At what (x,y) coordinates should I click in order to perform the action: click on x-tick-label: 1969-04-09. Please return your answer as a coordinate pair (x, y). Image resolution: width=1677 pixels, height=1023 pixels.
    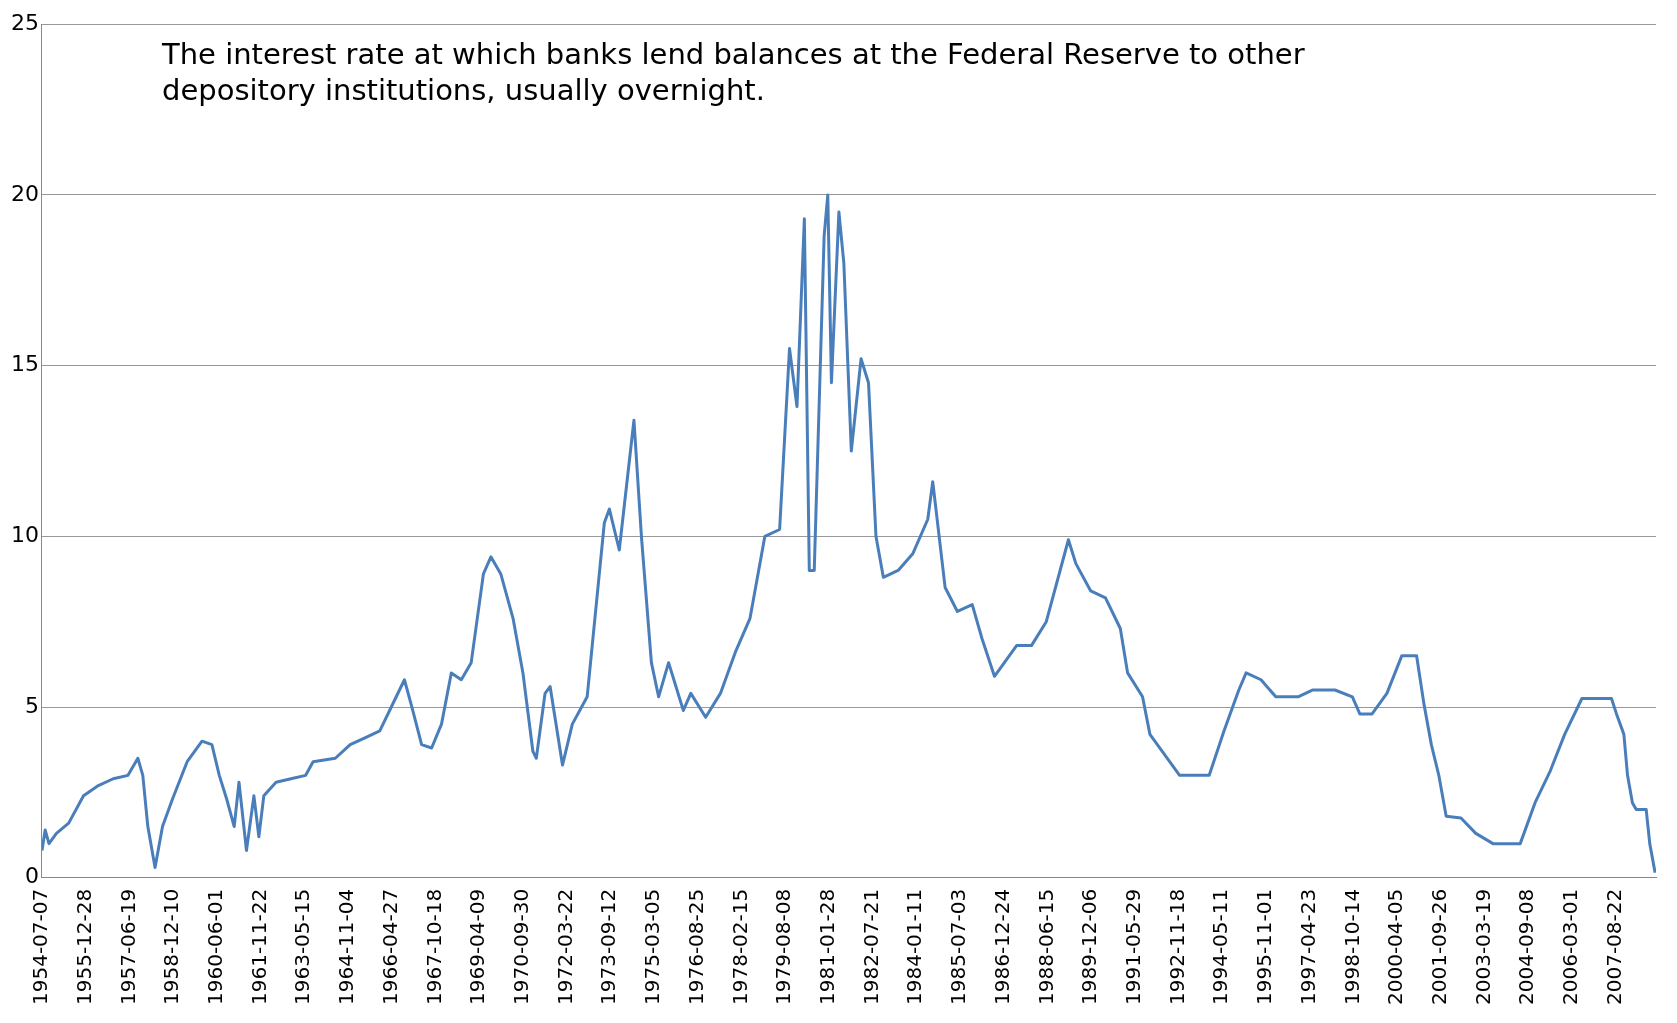
    Looking at the image, I should click on (477, 946).